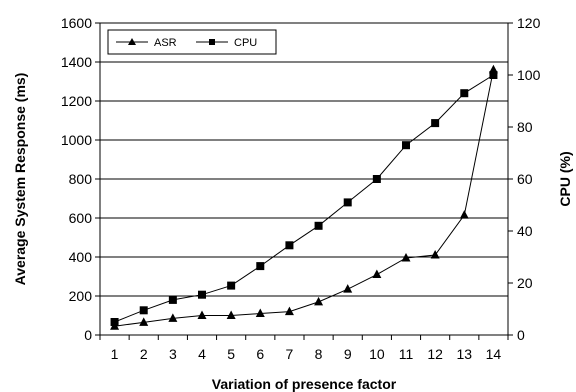 This screenshot has width=576, height=392. What do you see at coordinates (231, 354) in the screenshot?
I see `x-tick-label: 5` at bounding box center [231, 354].